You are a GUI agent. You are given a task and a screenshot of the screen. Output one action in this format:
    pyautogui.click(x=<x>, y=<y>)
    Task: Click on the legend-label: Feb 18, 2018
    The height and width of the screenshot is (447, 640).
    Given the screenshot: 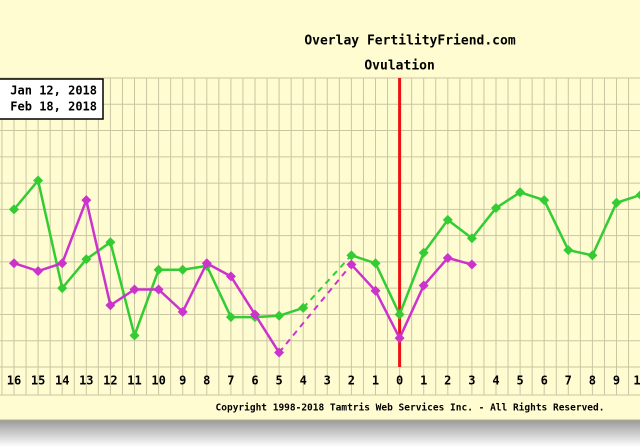 What is the action you would take?
    pyautogui.click(x=53, y=107)
    